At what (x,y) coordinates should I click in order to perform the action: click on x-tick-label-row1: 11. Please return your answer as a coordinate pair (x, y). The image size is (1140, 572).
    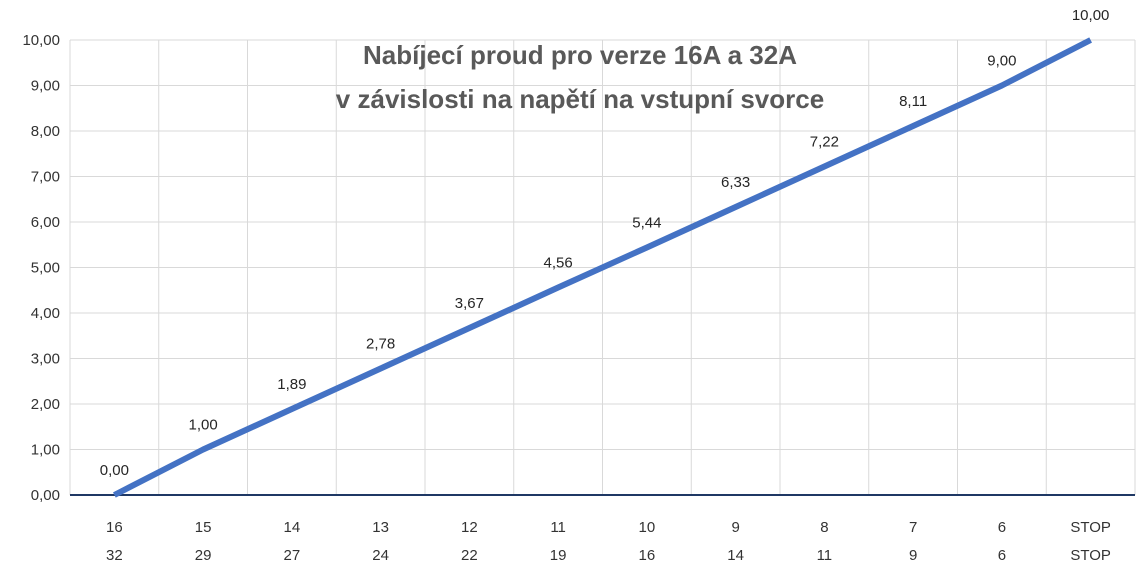
    Looking at the image, I should click on (558, 527).